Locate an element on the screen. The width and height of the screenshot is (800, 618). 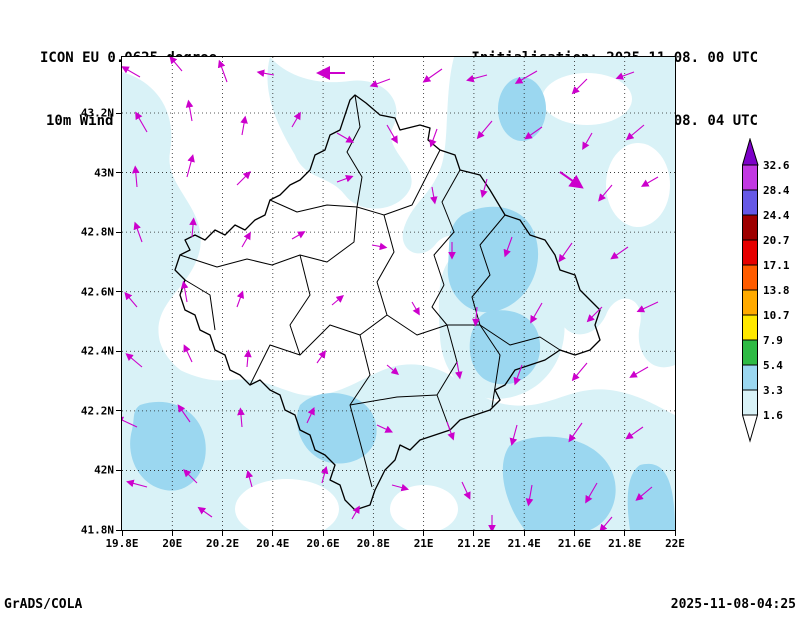
x-axis-label: 21.6E is located at coordinates (574, 543).